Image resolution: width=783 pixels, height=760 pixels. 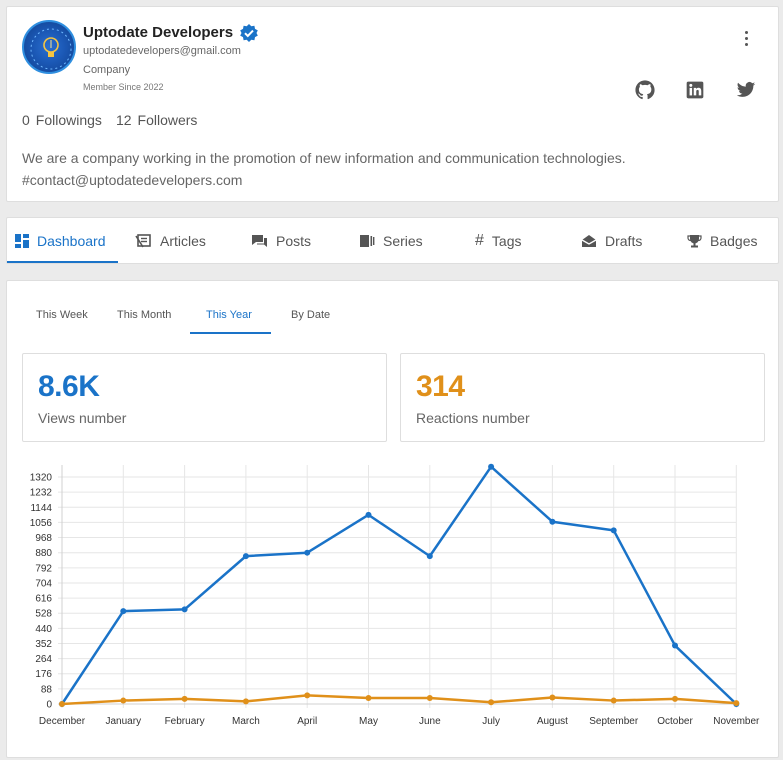 I want to click on verified-badge-icon, so click(x=249, y=33).